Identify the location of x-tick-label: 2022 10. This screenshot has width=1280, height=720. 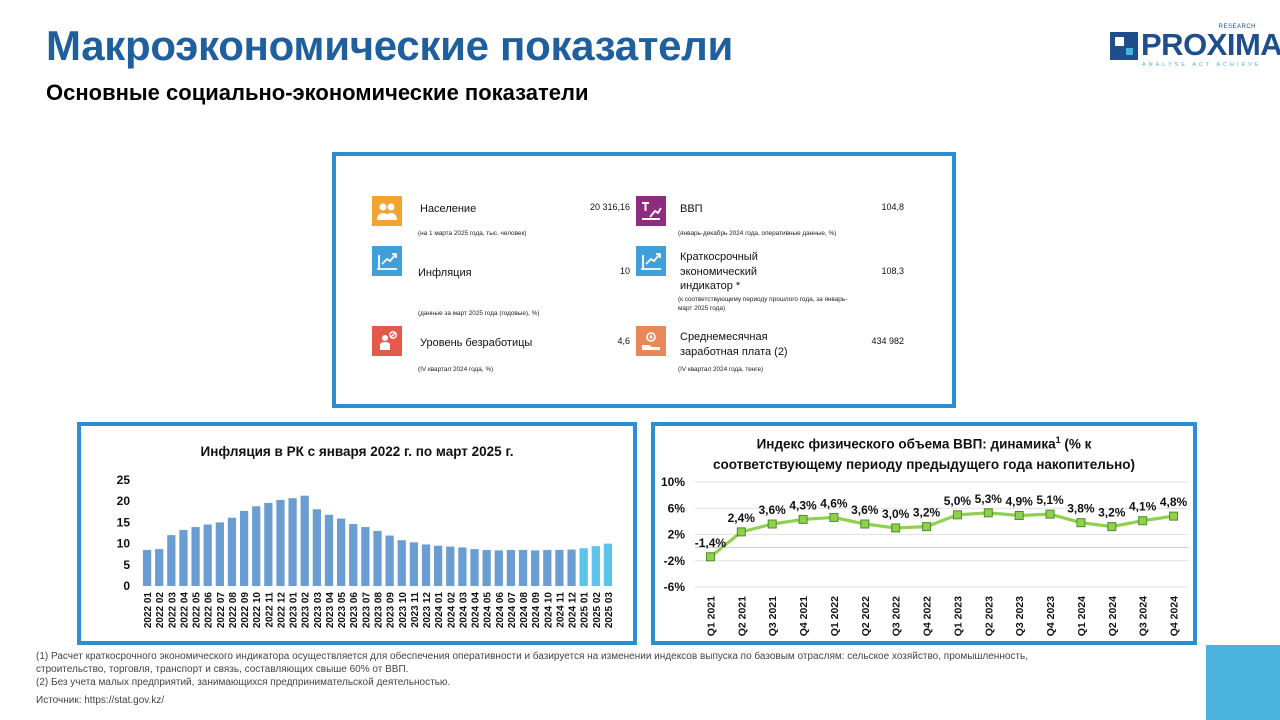
(257, 610).